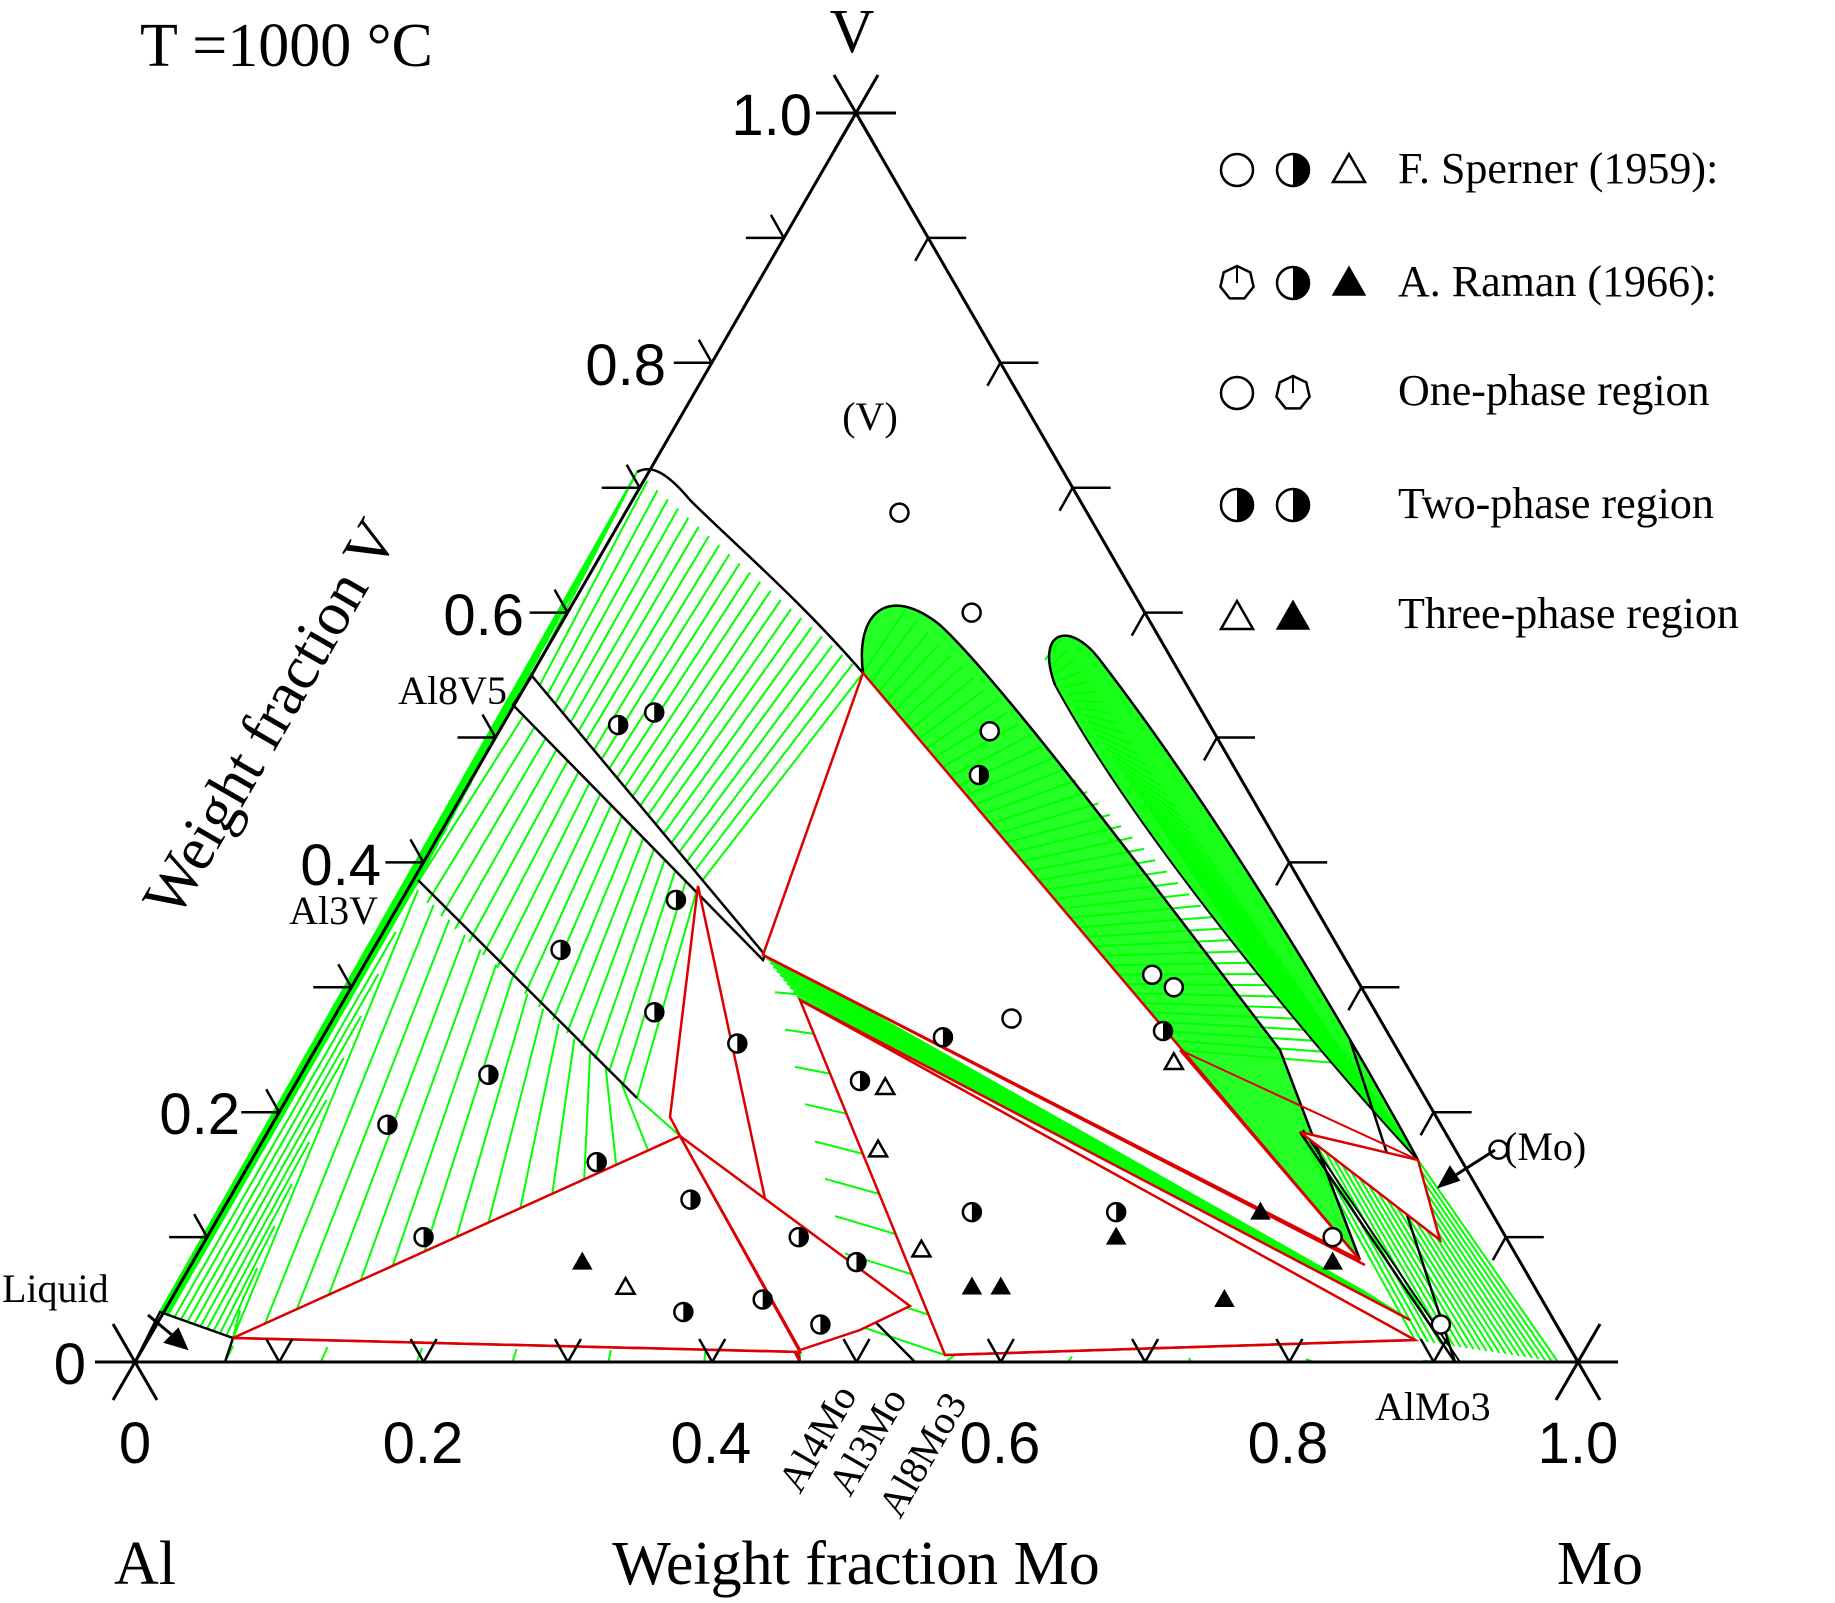 This screenshot has height=1603, width=1835. I want to click on corner-cross-b, so click(856, 113).